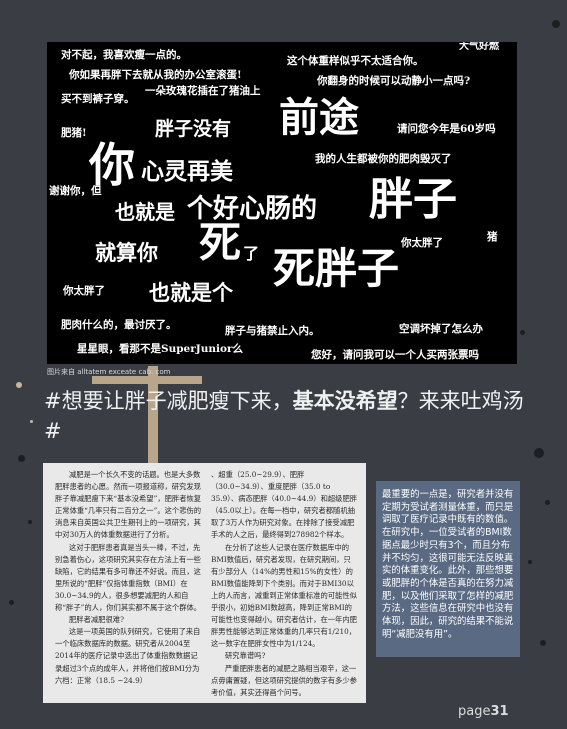 The height and width of the screenshot is (729, 567). What do you see at coordinates (203, 91) in the screenshot?
I see `collage-phrase: 一朵玫瑰花插在了猪油上` at bounding box center [203, 91].